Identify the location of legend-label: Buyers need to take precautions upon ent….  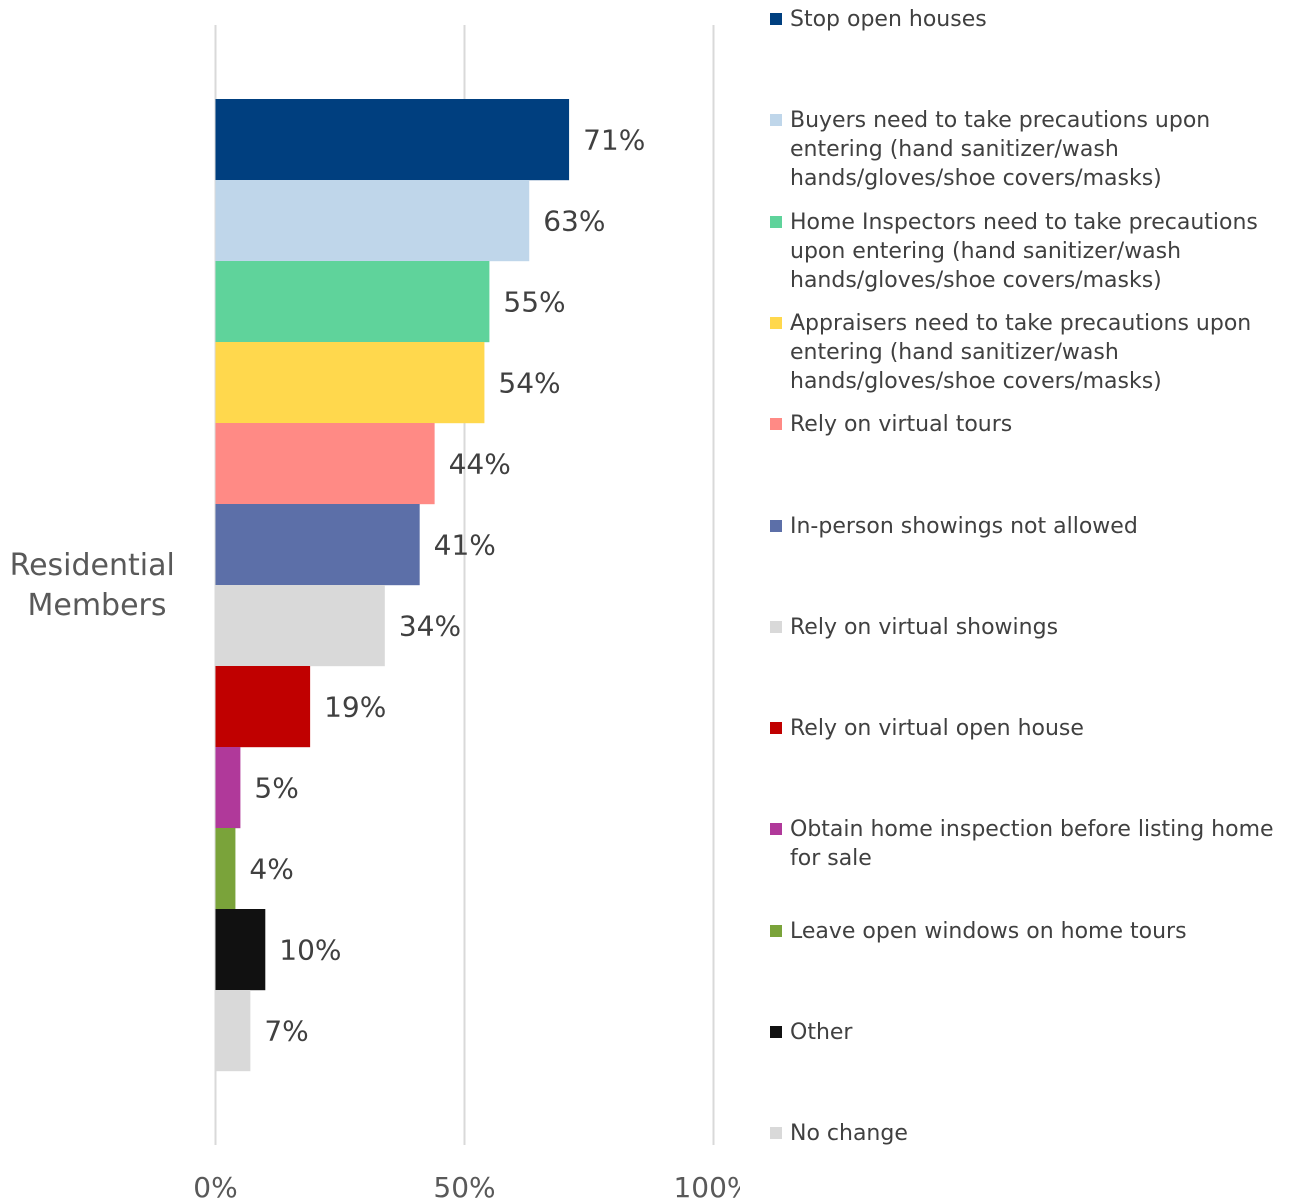
(1000, 150).